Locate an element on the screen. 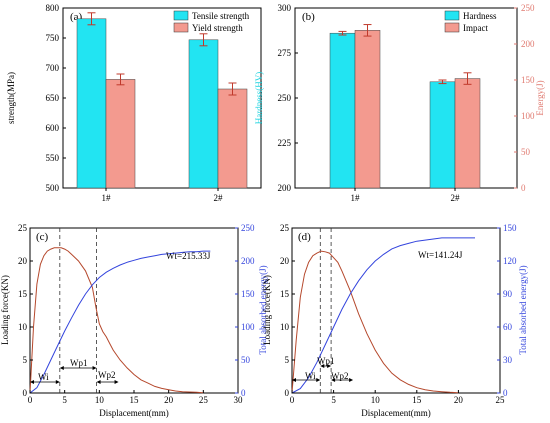 The height and width of the screenshot is (423, 550). y-tick-label: 750 is located at coordinates (53, 38).